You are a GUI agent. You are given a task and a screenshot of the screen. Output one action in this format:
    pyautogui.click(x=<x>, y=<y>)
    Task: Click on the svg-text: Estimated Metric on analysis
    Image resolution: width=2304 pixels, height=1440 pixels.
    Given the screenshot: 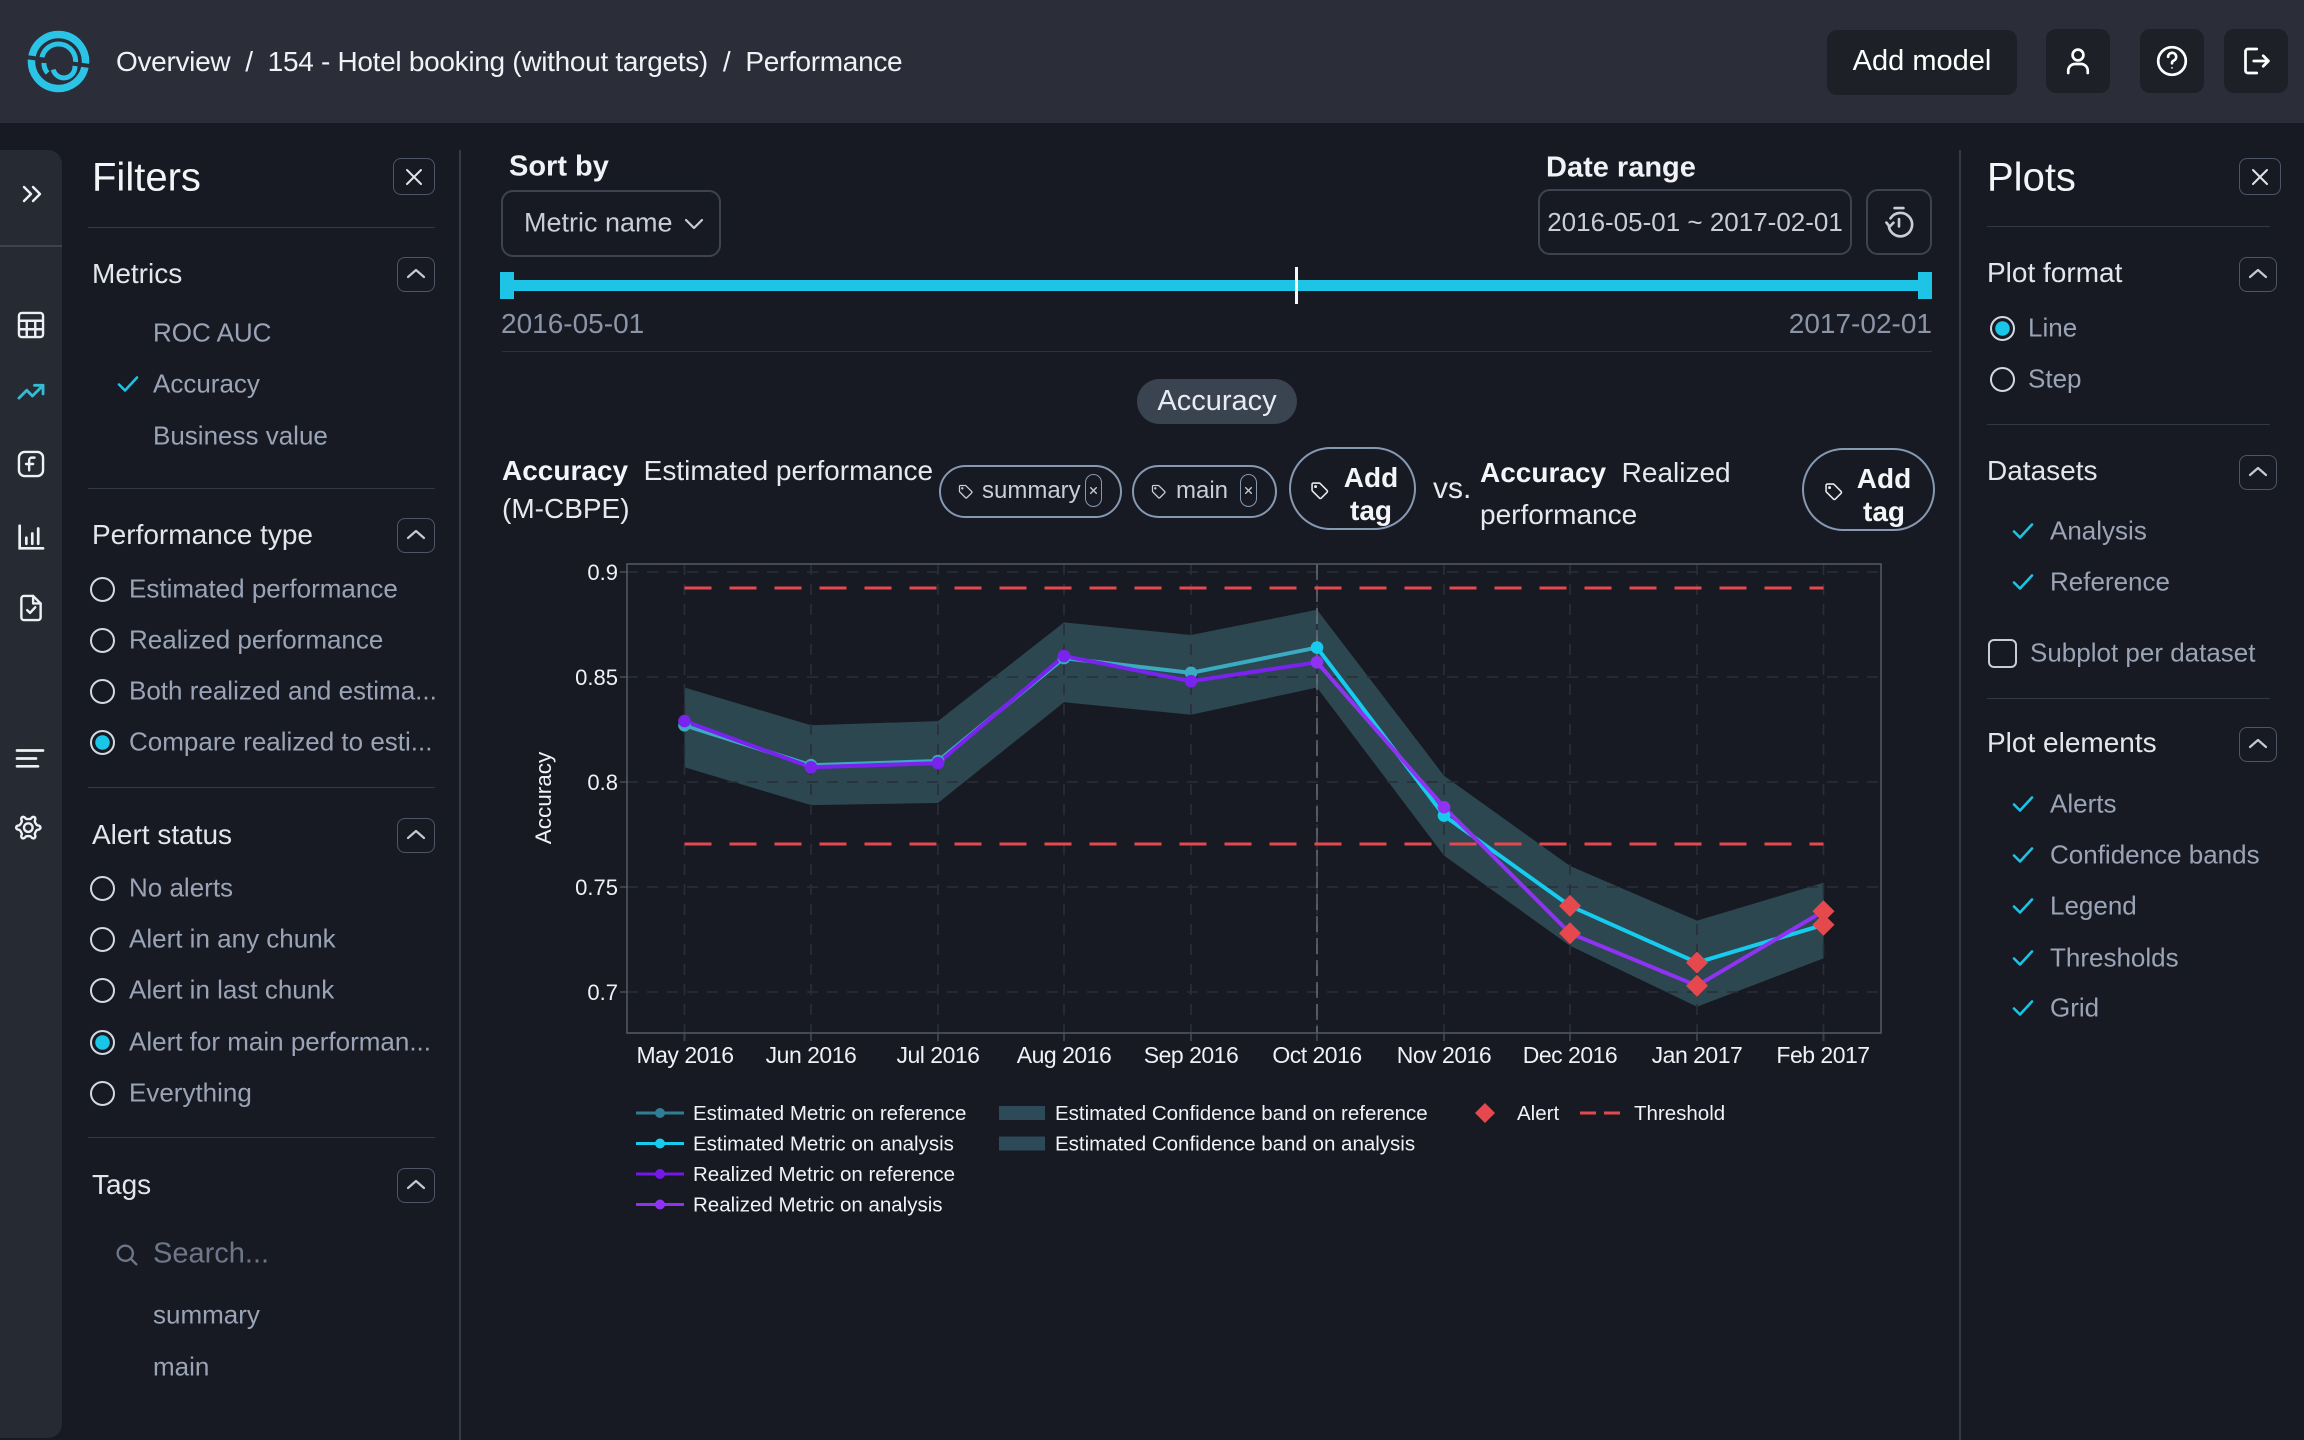 What is the action you would take?
    pyautogui.click(x=823, y=1144)
    